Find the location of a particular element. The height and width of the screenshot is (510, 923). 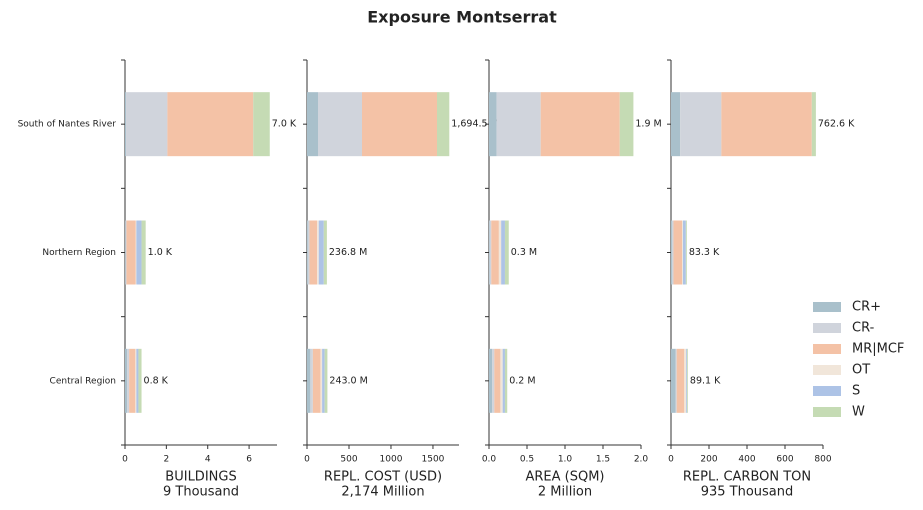

legend-label: MR|MCF is located at coordinates (878, 349).